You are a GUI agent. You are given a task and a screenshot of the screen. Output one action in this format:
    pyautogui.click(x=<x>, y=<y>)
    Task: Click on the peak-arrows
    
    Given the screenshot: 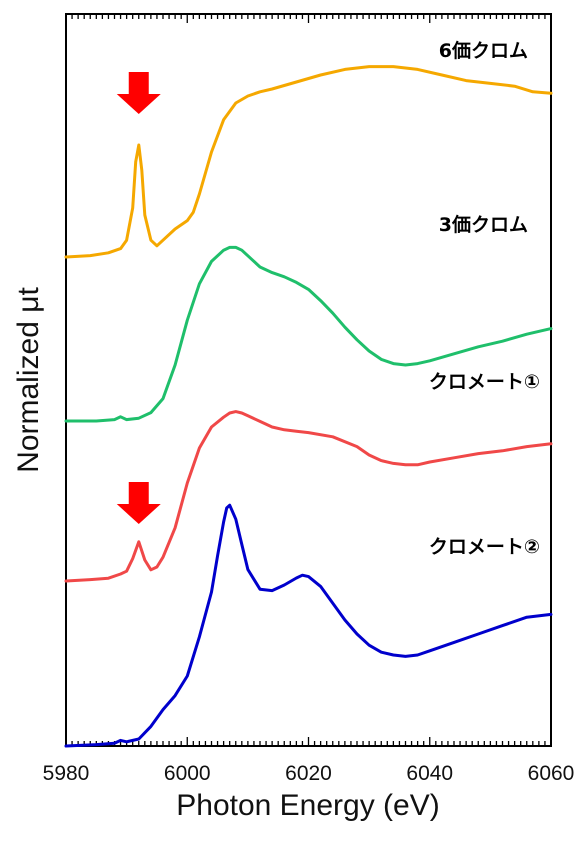 What is the action you would take?
    pyautogui.click(x=138, y=298)
    